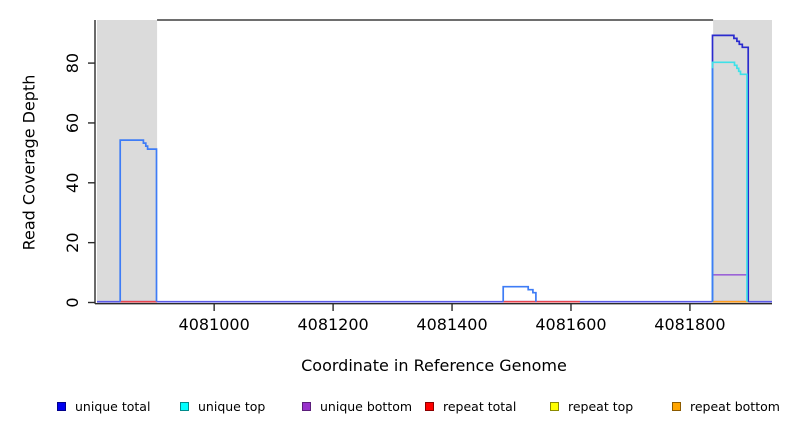  I want to click on y-tick-label: 80, so click(72, 63).